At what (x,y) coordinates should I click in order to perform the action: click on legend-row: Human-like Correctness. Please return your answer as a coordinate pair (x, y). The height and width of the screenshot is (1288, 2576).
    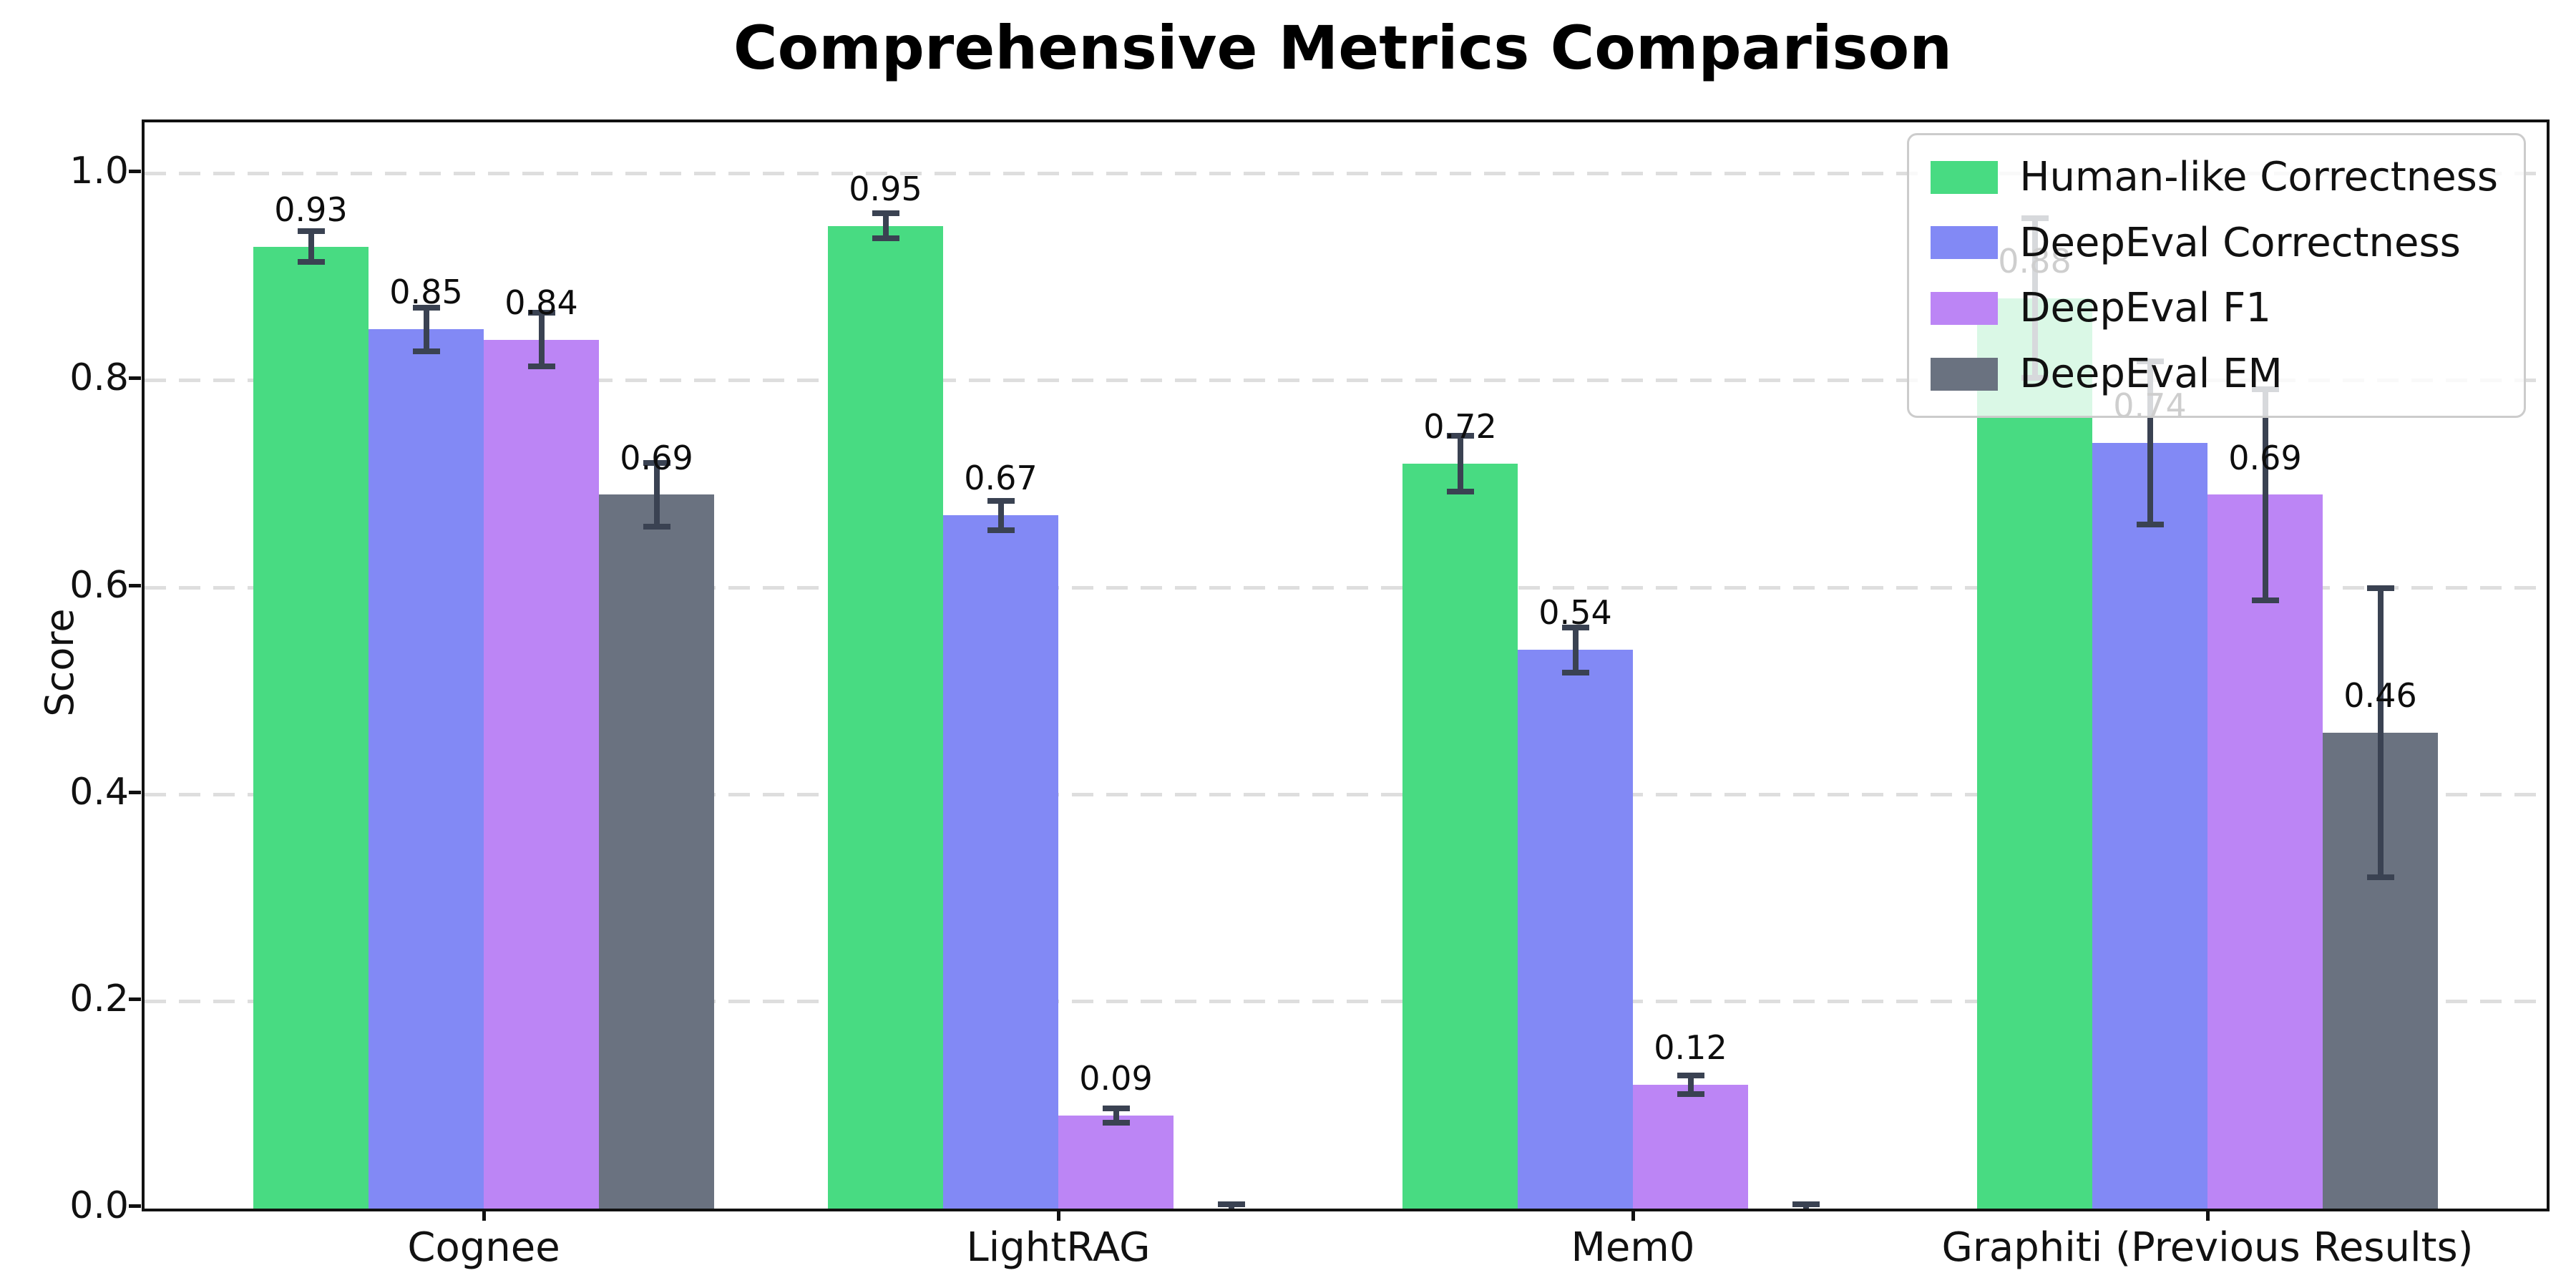
    Looking at the image, I should click on (2214, 177).